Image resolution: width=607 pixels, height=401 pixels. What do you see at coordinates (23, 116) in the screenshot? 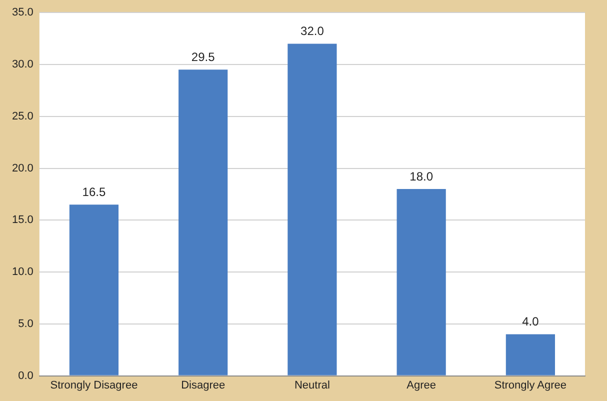
I see `y-tick-label: 25.0` at bounding box center [23, 116].